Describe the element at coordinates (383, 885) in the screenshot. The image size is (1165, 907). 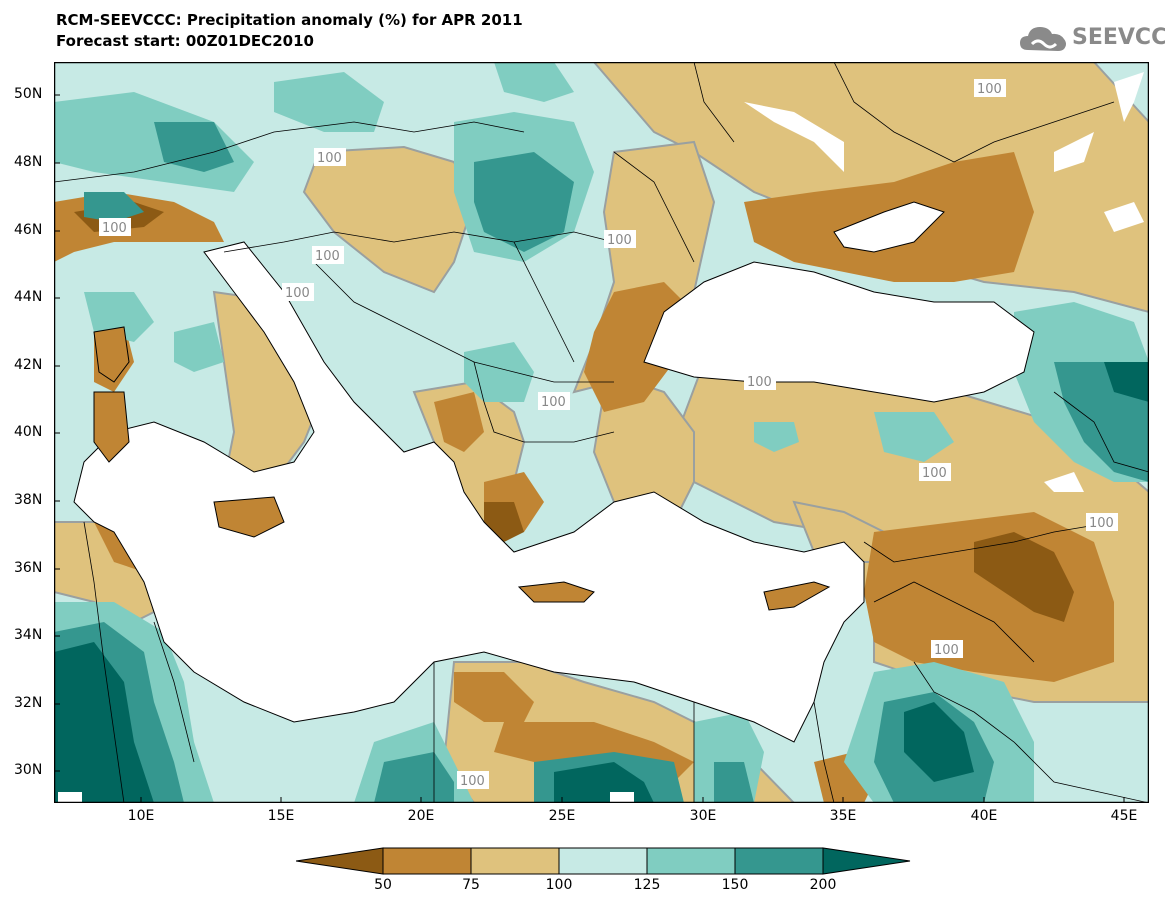
I see `legend-tick-label: 50` at that location.